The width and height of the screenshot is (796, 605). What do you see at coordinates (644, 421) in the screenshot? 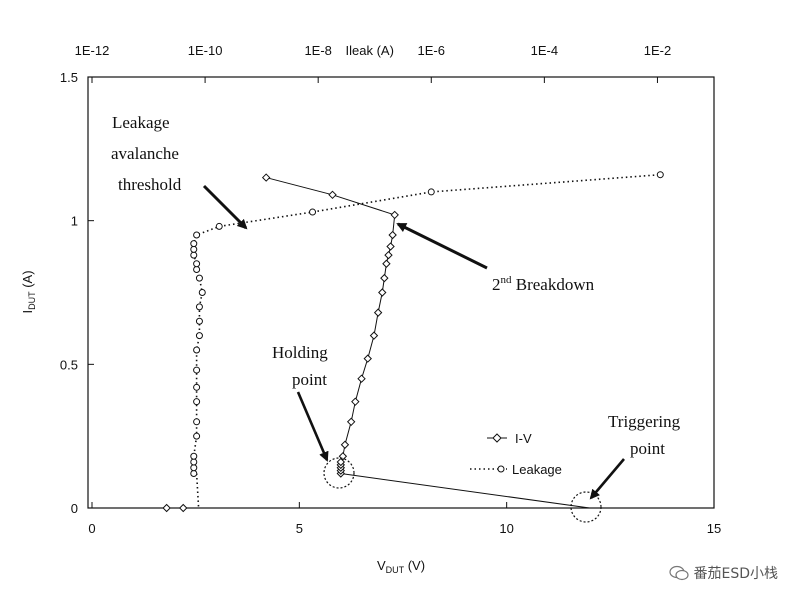
I see `annotation-triggering-line-1: Triggering` at bounding box center [644, 421].